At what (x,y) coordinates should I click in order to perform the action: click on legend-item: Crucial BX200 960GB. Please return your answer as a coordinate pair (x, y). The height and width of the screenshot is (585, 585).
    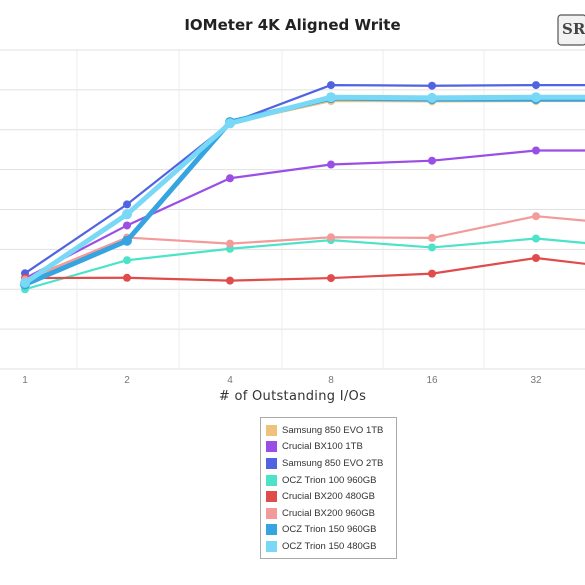
    Looking at the image, I should click on (328, 513).